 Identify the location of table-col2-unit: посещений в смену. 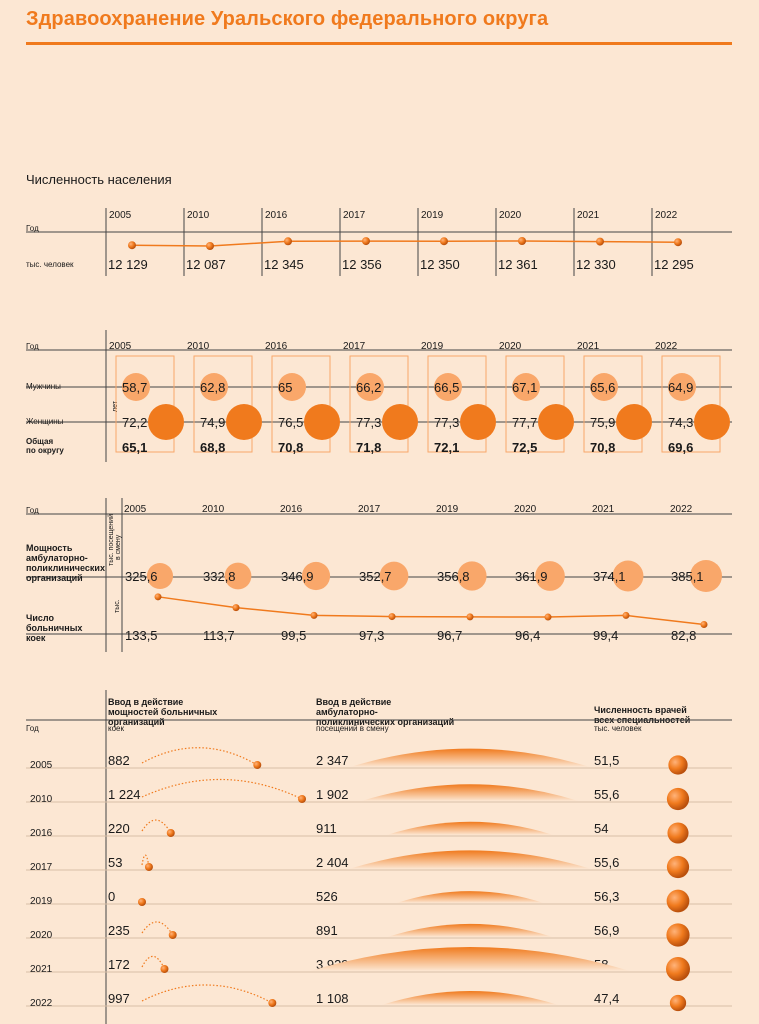
(352, 728).